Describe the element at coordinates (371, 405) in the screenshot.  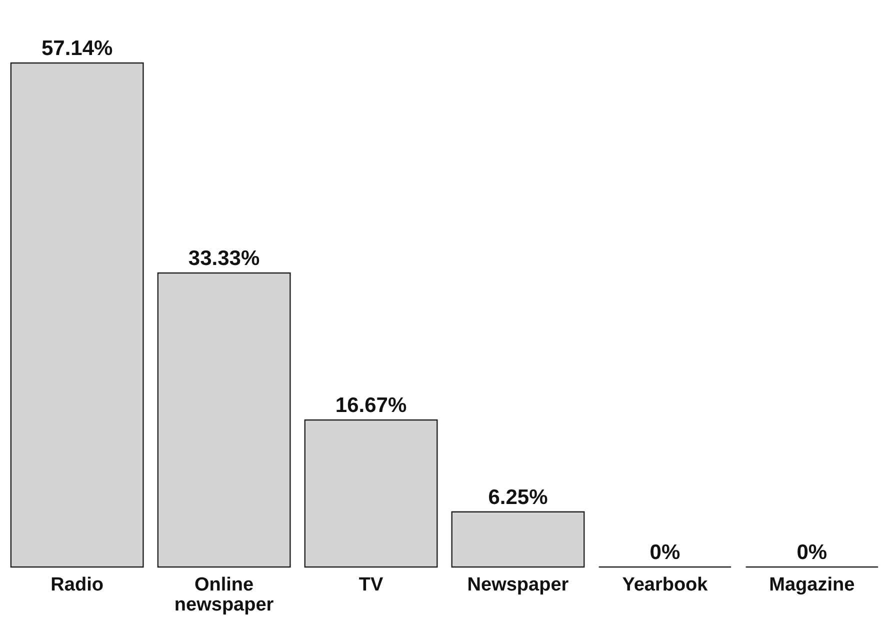
I see `data-label: 16.67%` at that location.